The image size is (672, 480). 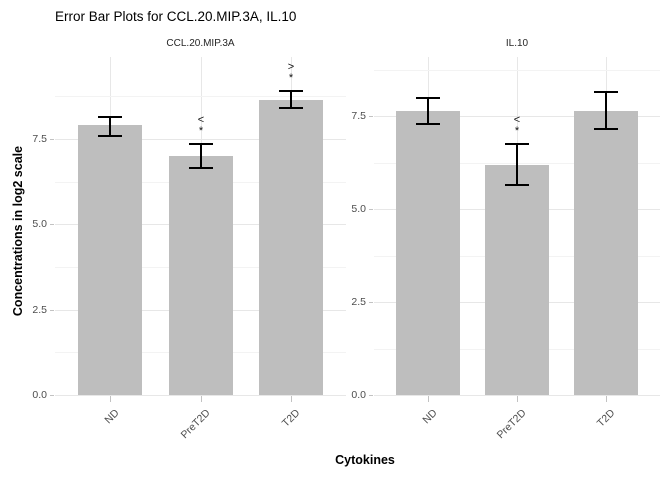 I want to click on chart-title: Error Bar Plots for CCL.20.MIP.3A, IL.10, so click(x=176, y=16).